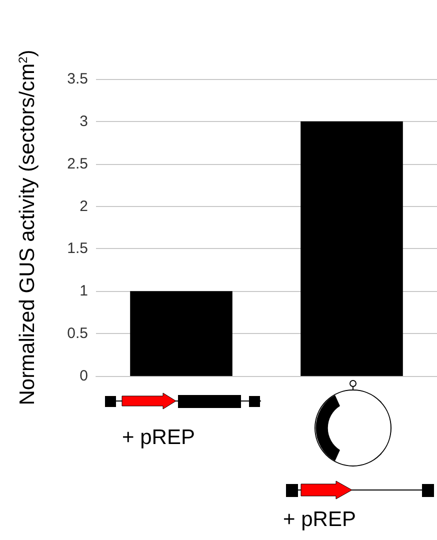  I want to click on y-tick-label: 0.5, so click(77, 333).